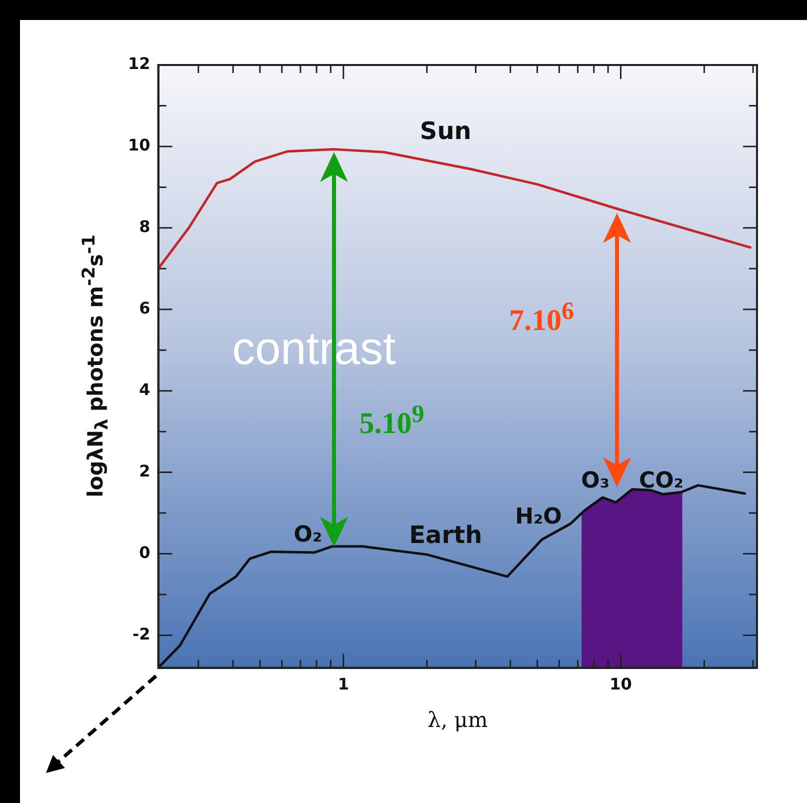 Image resolution: width=807 pixels, height=803 pixels. Describe the element at coordinates (661, 481) in the screenshot. I see `annotation: CO₂` at that location.